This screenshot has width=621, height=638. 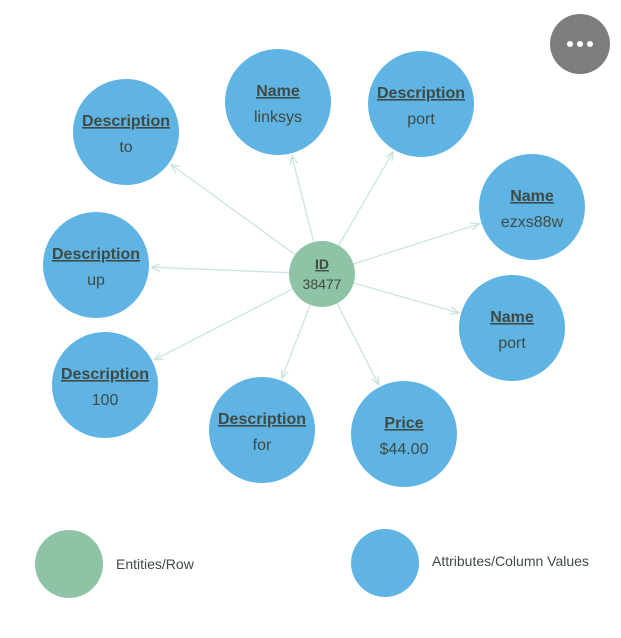 What do you see at coordinates (385, 563) in the screenshot?
I see `legend-attribute-swatch` at bounding box center [385, 563].